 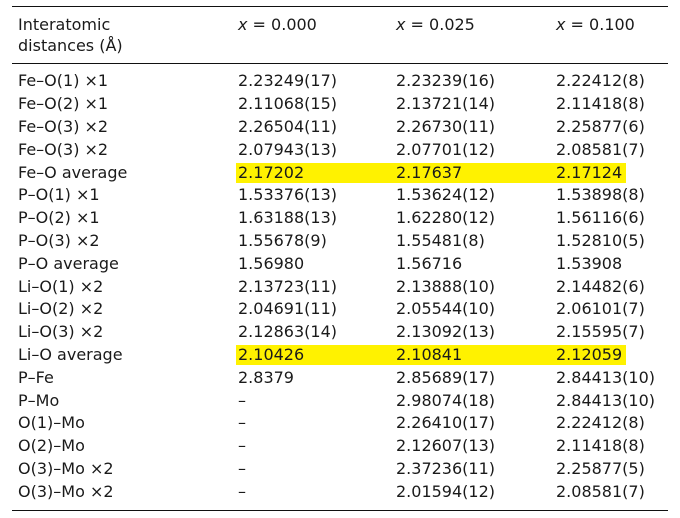 I want to click on value-x-000: 1.53376(13), so click(x=288, y=195).